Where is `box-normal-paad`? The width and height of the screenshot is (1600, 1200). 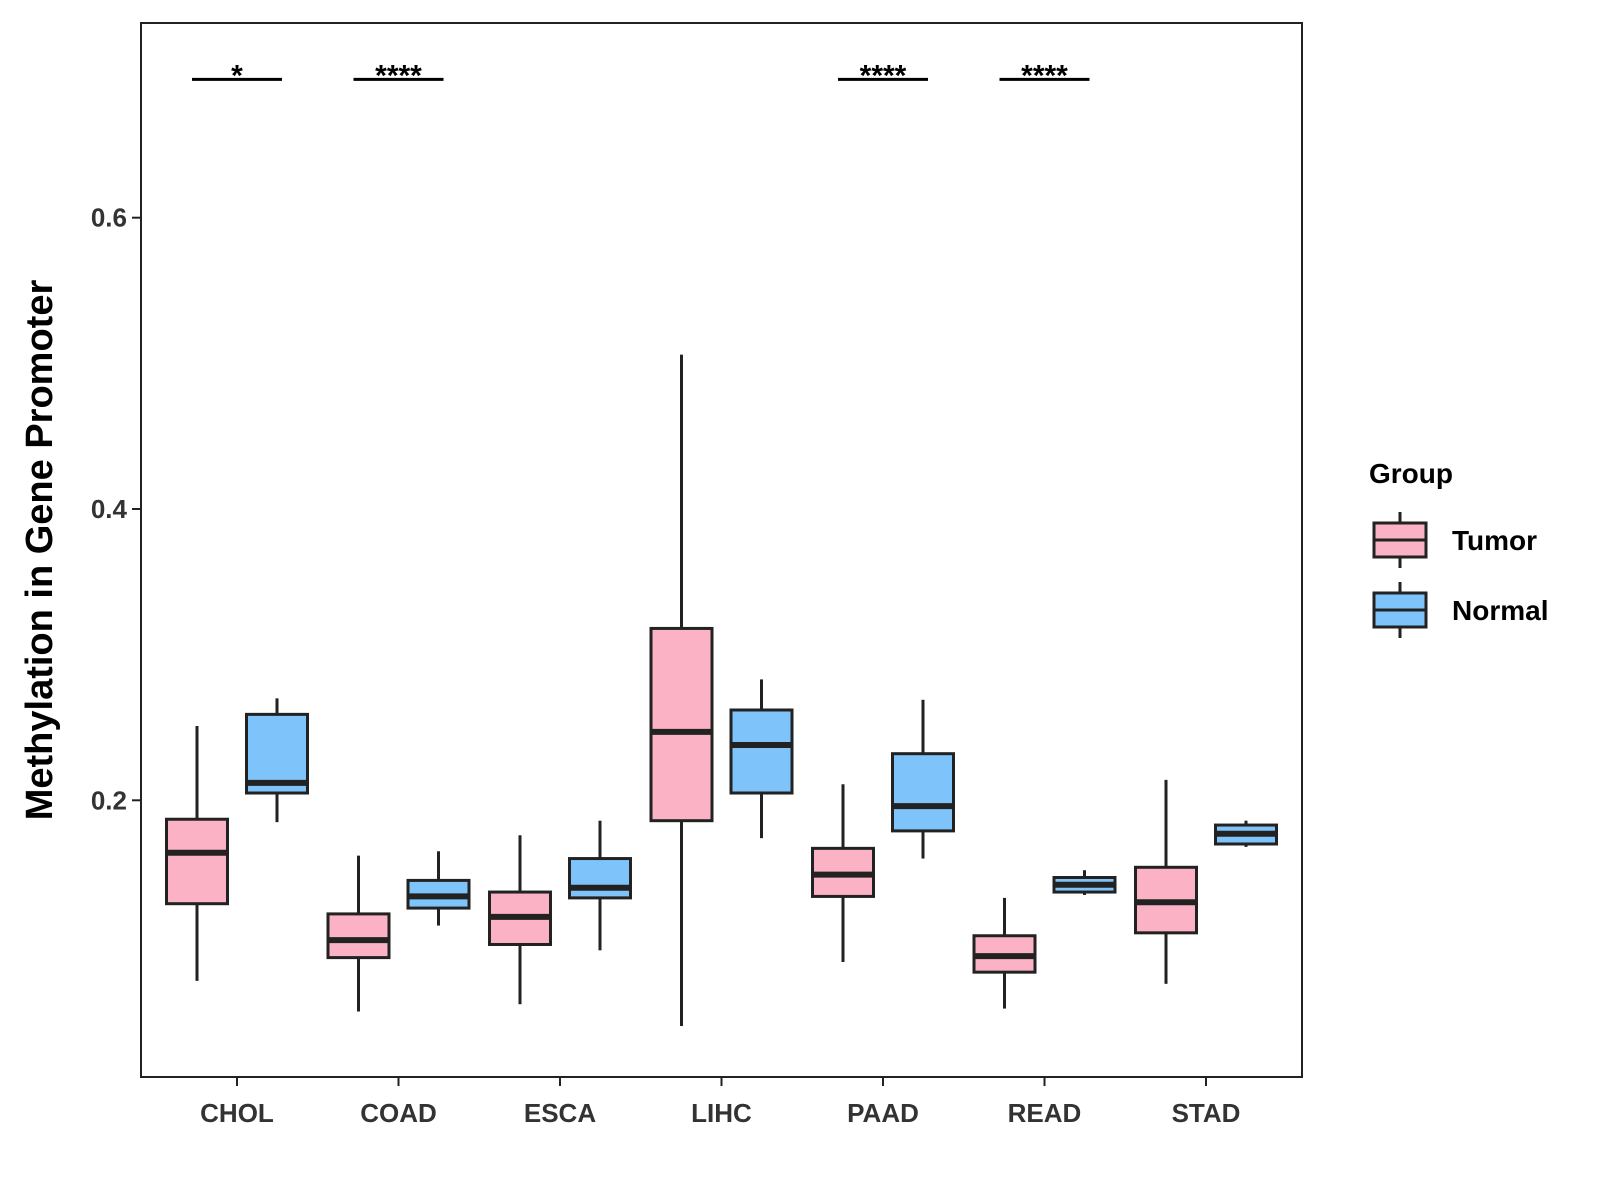 box-normal-paad is located at coordinates (923, 779).